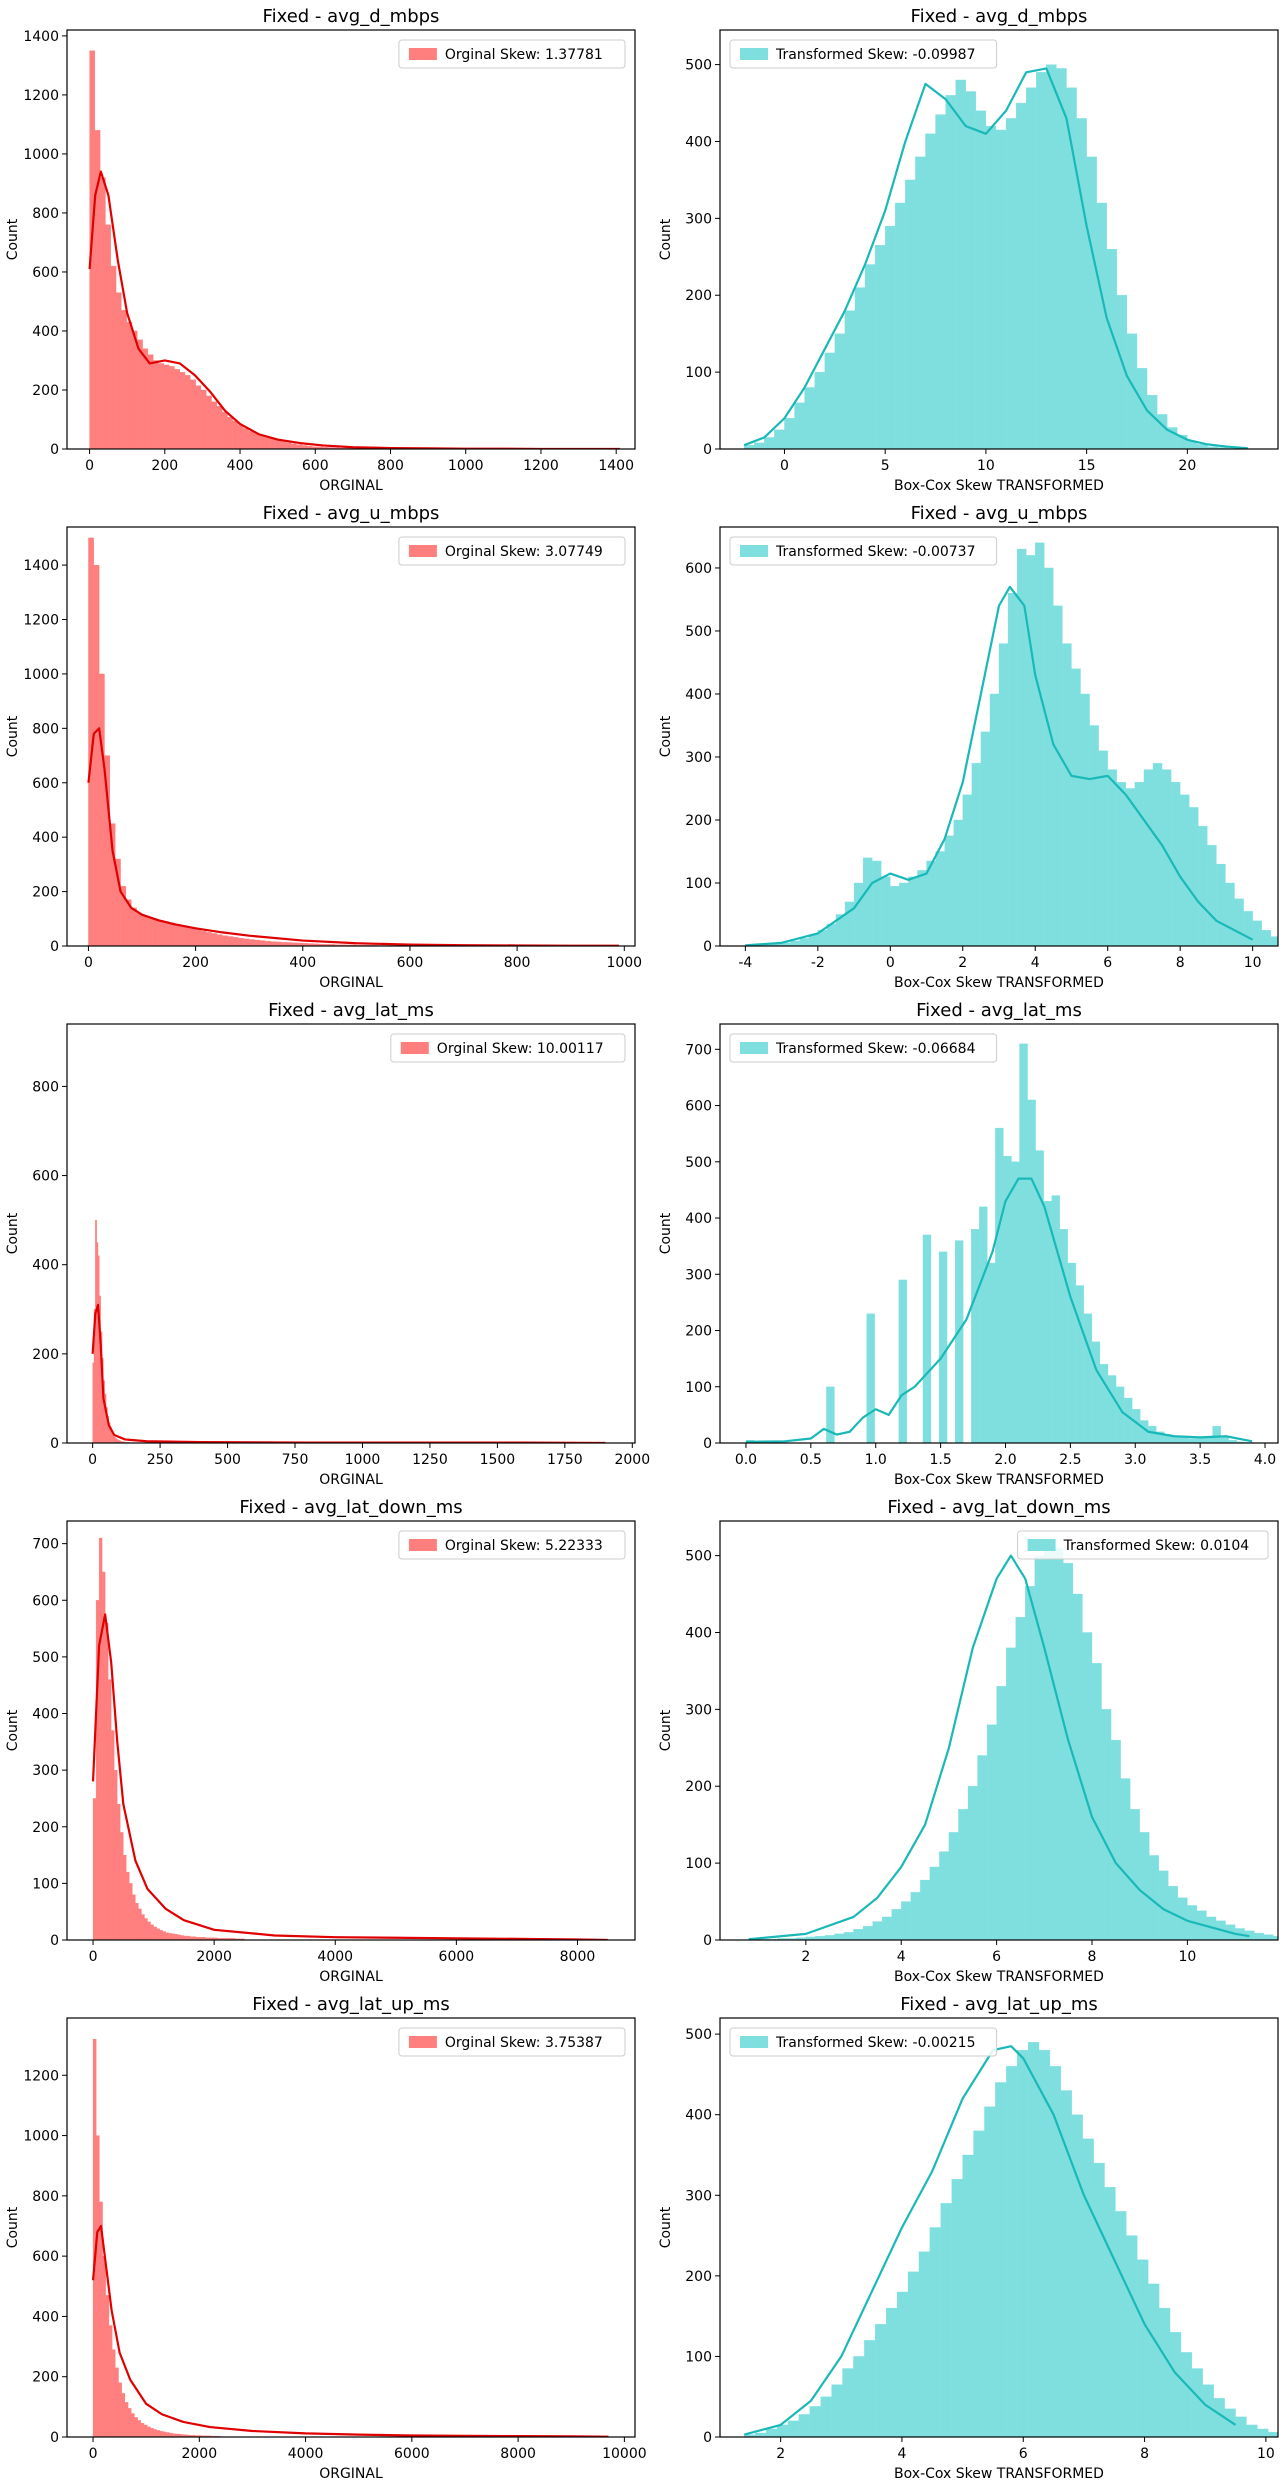 The height and width of the screenshot is (2490, 1288). Describe the element at coordinates (885, 466) in the screenshot. I see `x-tick-label: 5` at that location.